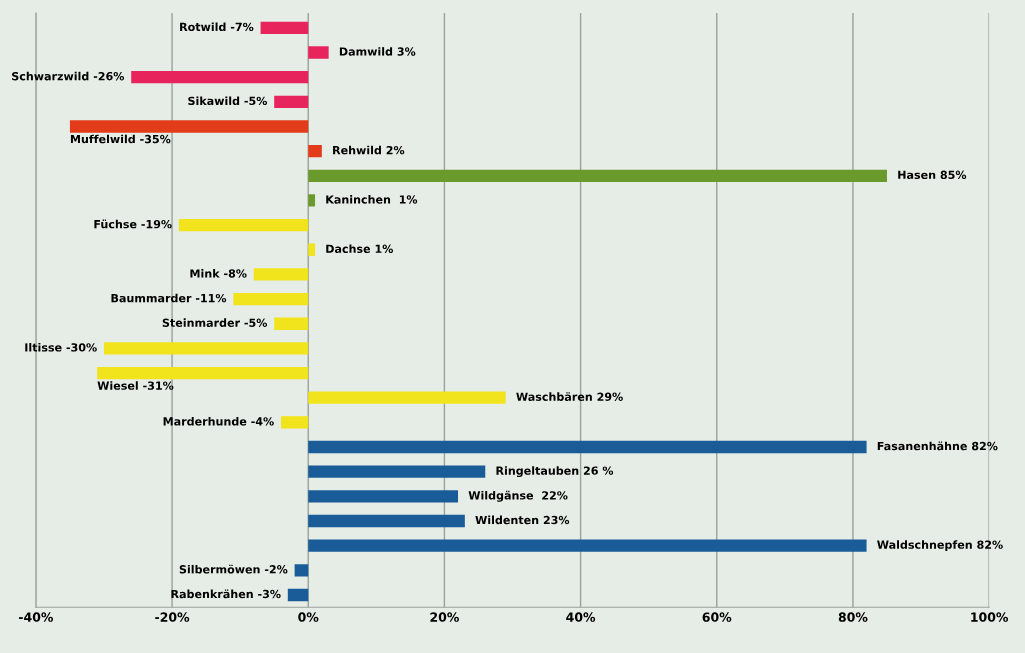  Describe the element at coordinates (135, 385) in the screenshot. I see `data-label: Wiesel -31%` at that location.